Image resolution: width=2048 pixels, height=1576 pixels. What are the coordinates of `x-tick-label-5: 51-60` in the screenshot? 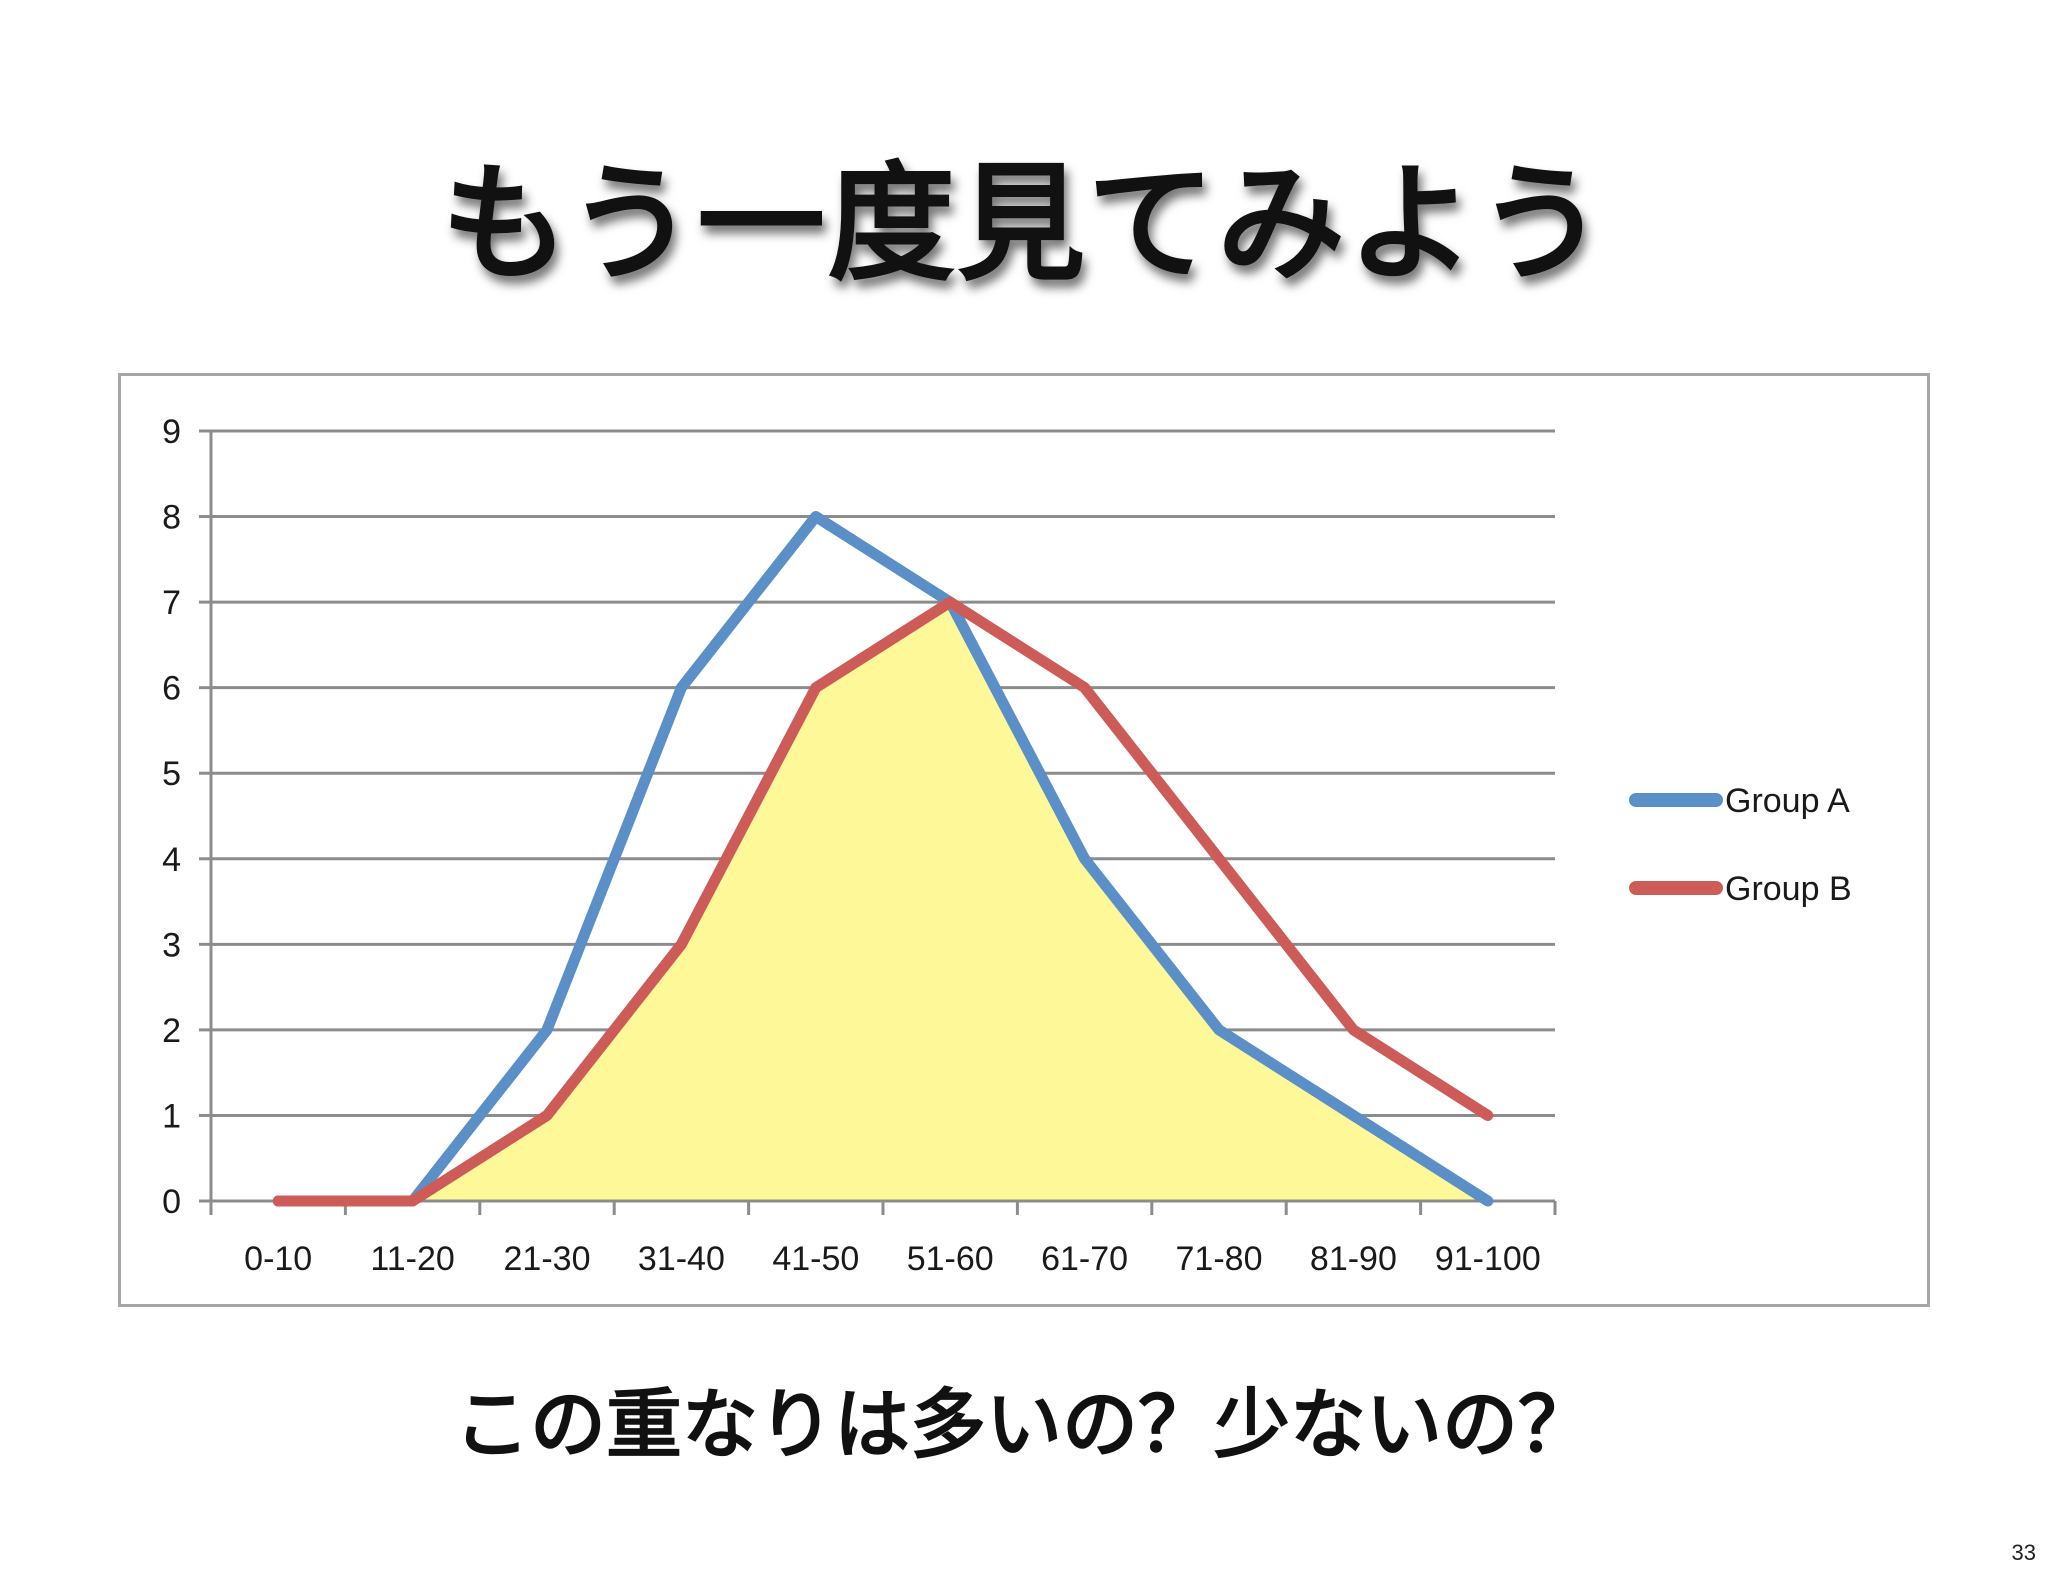 It's located at (950, 1259).